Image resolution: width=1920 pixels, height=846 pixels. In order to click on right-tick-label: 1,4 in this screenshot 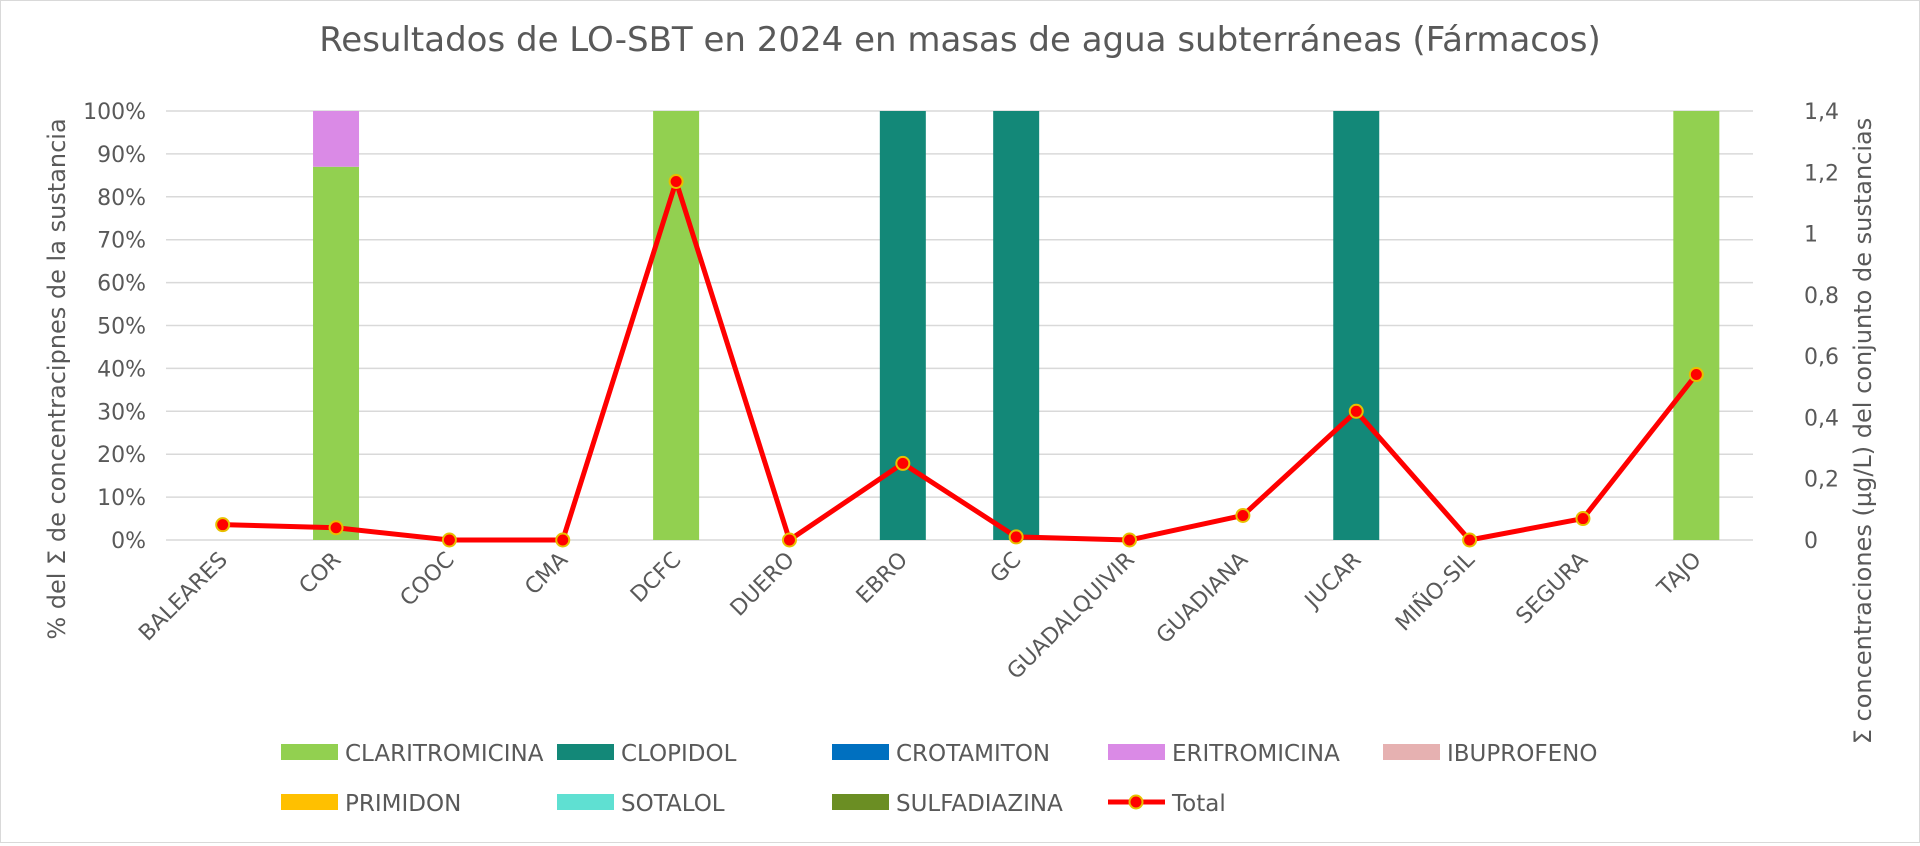, I will do `click(1821, 112)`.